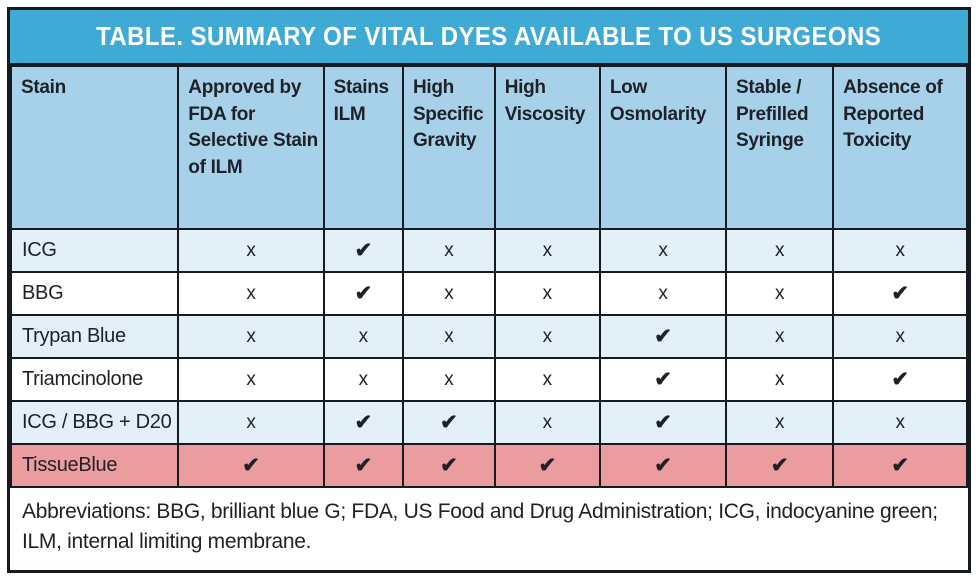  I want to click on table-row: ICG x ✔ x x x x x, so click(488, 250).